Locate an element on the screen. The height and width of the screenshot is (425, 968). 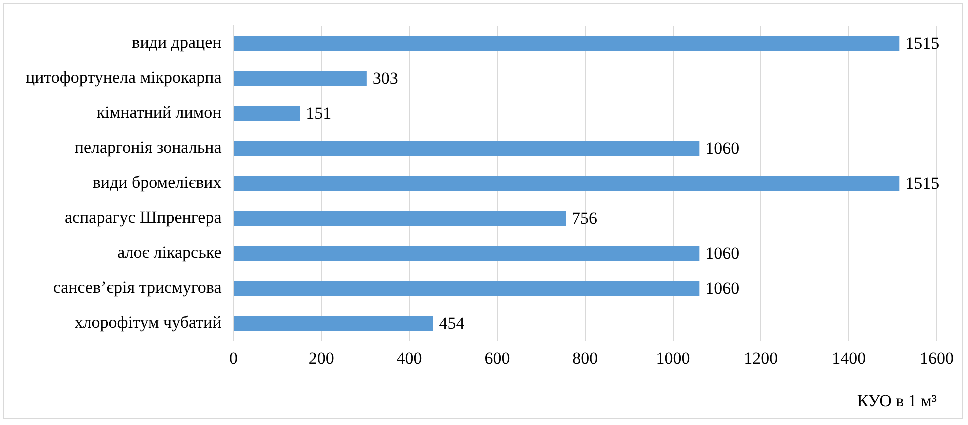
data-label: 303 is located at coordinates (385, 78).